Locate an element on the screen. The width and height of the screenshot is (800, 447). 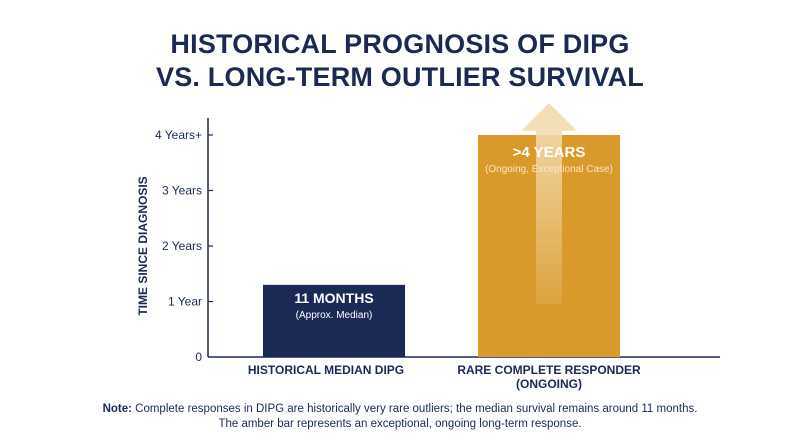
y-tick-label: 2 Years is located at coordinates (182, 246).